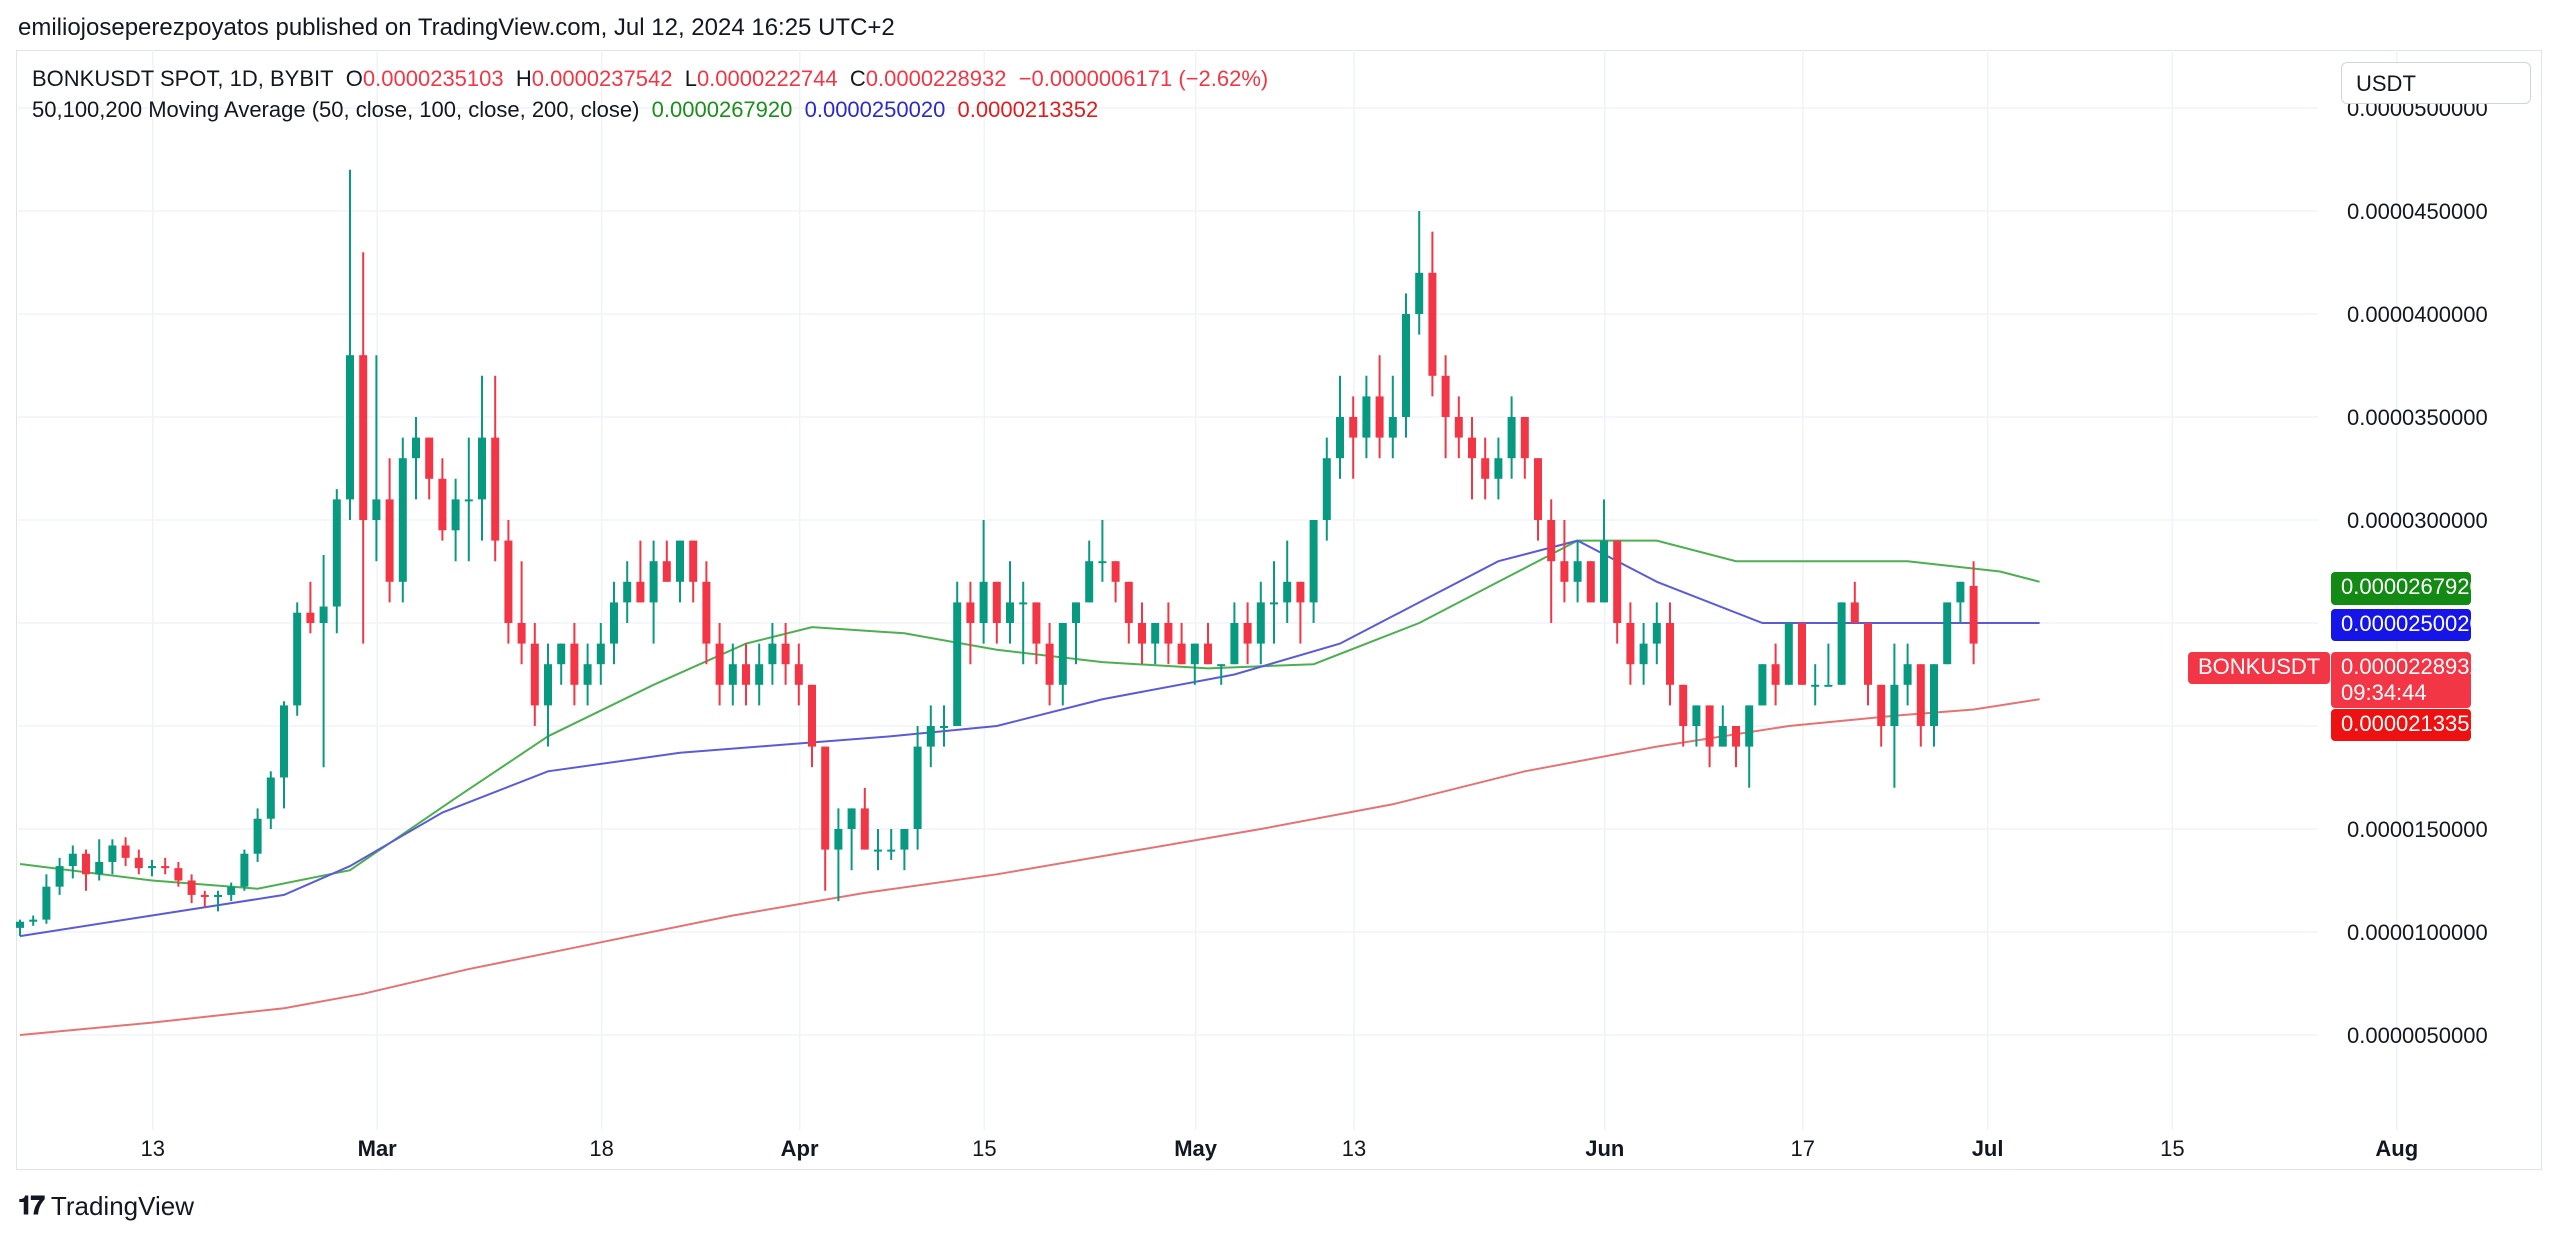 The width and height of the screenshot is (2560, 1237). I want to click on last-price-tag: 0.0000228932, so click(2406, 667).